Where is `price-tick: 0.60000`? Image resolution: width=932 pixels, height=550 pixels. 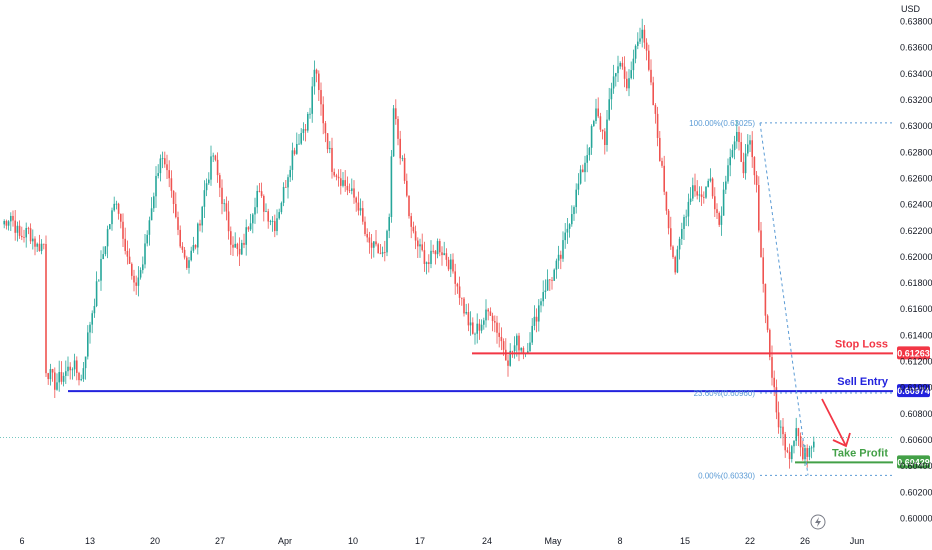
price-tick: 0.60000 is located at coordinates (916, 519).